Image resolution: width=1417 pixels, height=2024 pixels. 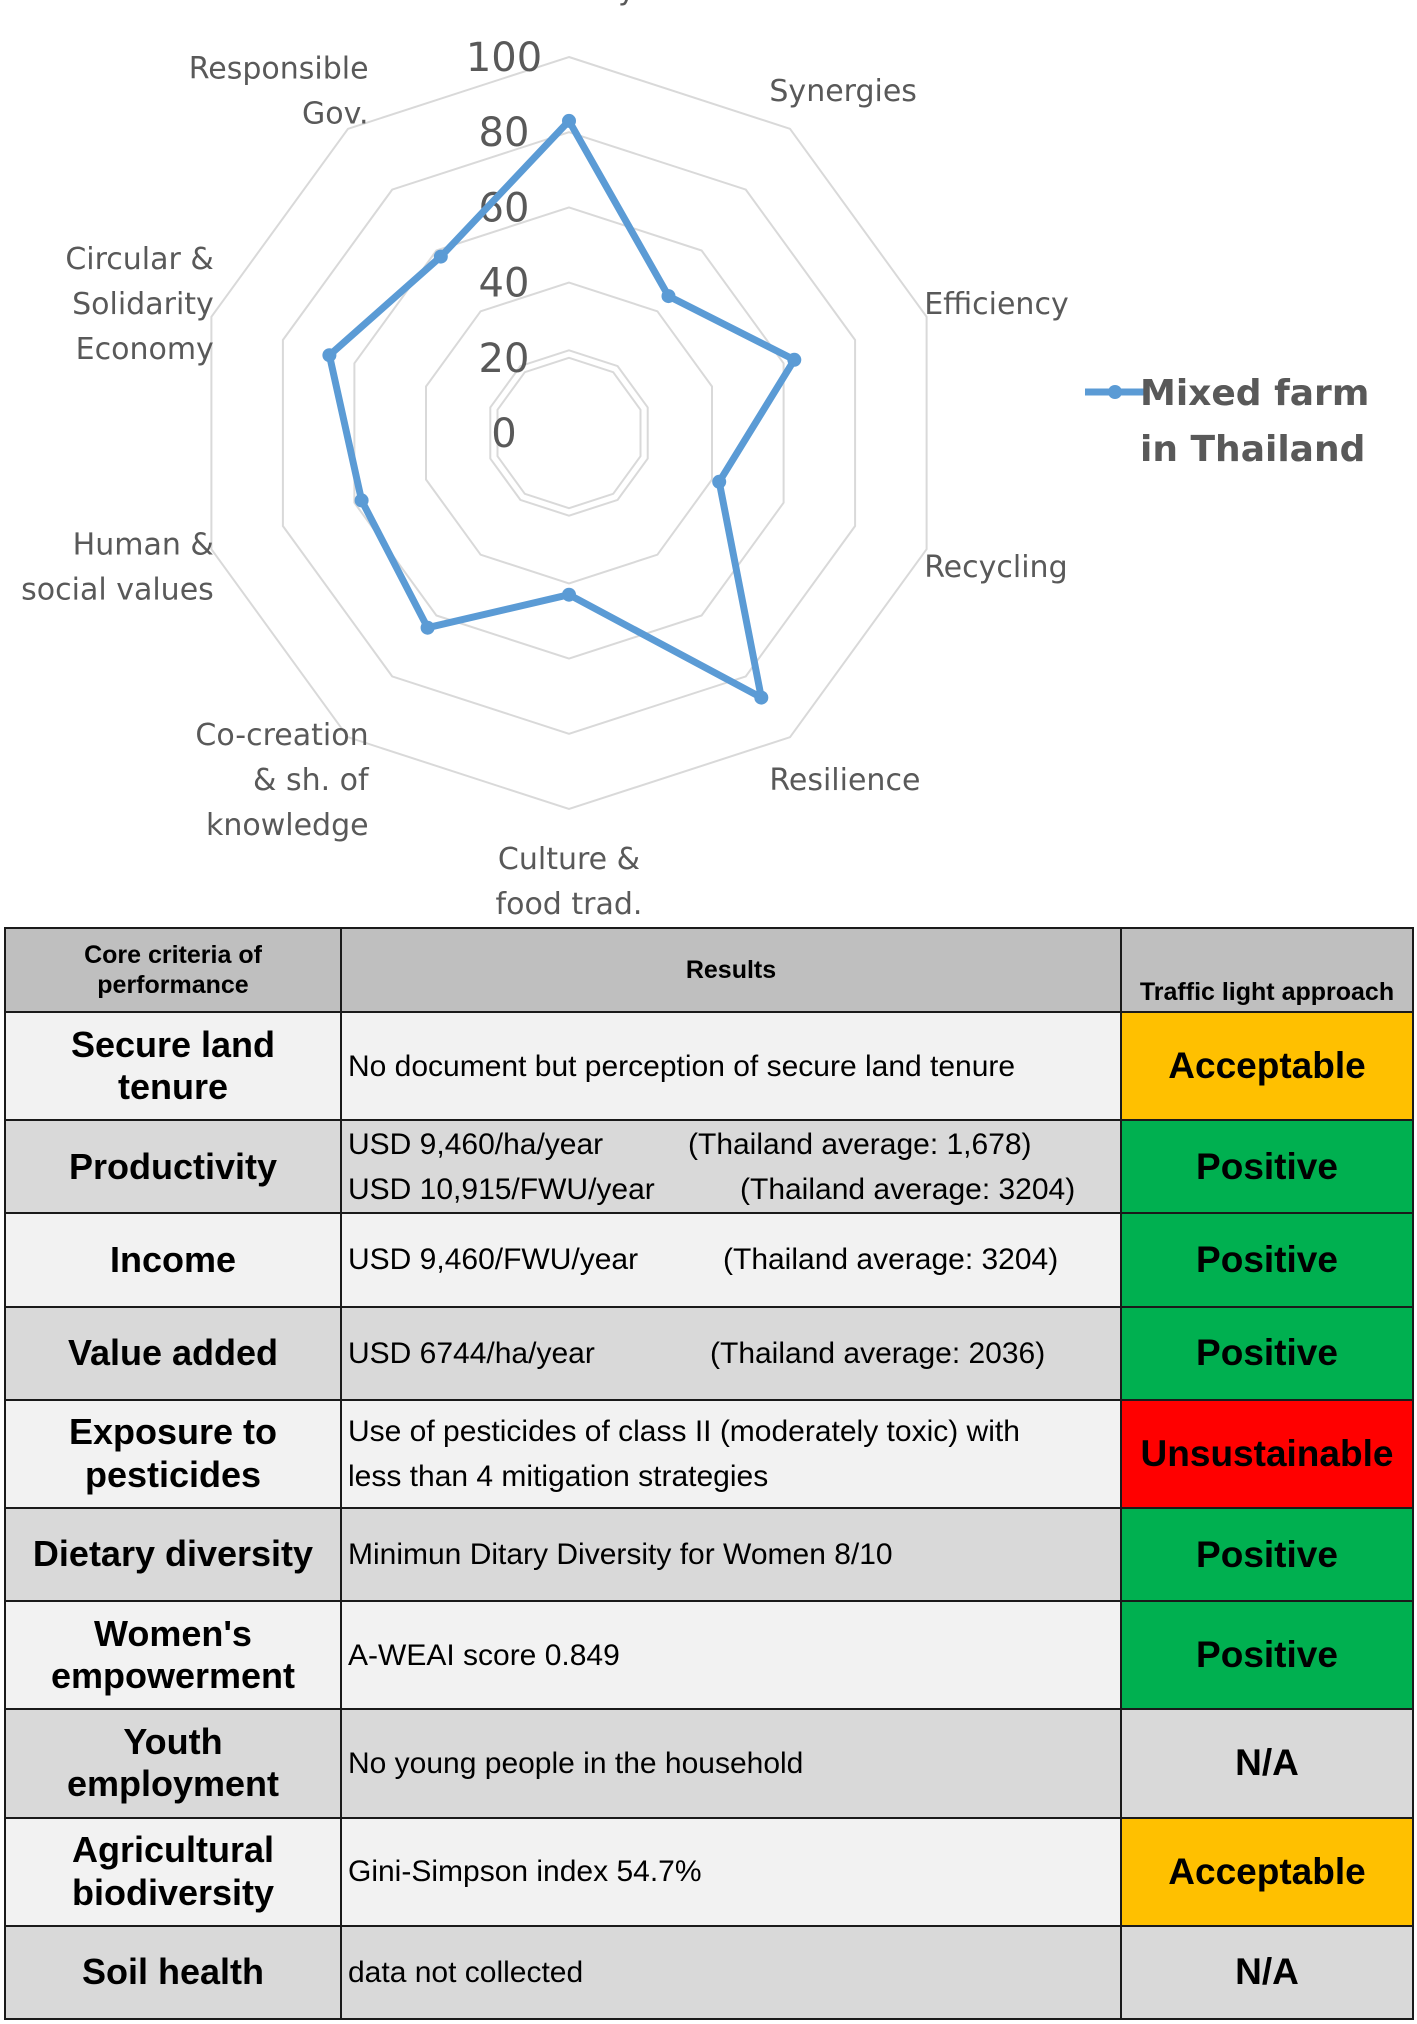 I want to click on criteria-line: tenure, so click(x=173, y=1087).